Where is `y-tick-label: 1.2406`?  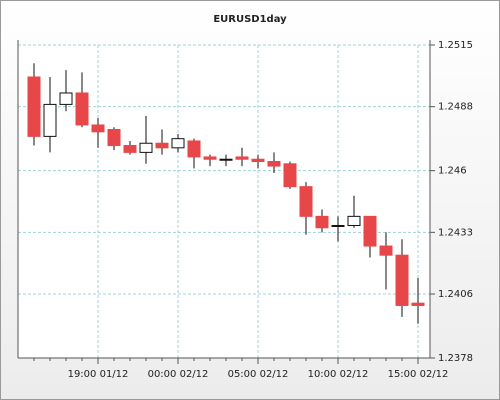 y-tick-label: 1.2406 is located at coordinates (455, 294).